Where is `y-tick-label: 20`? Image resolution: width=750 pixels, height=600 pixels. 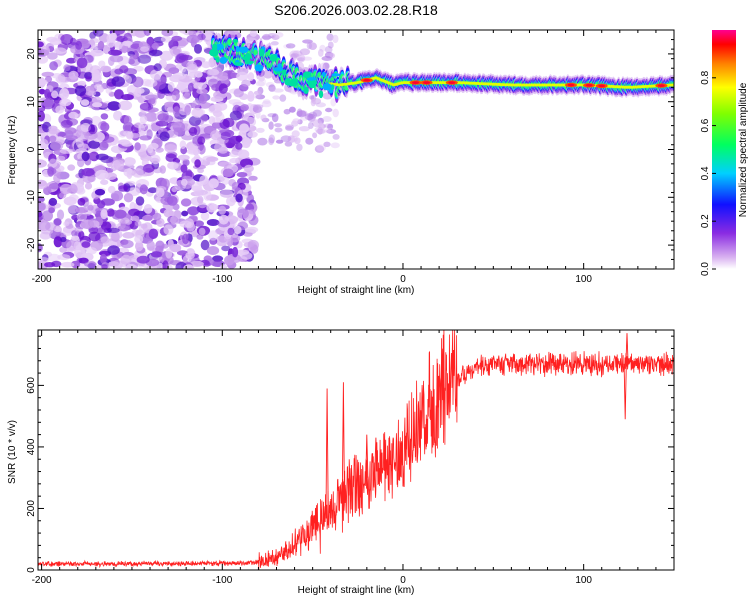 y-tick-label: 20 is located at coordinates (31, 54).